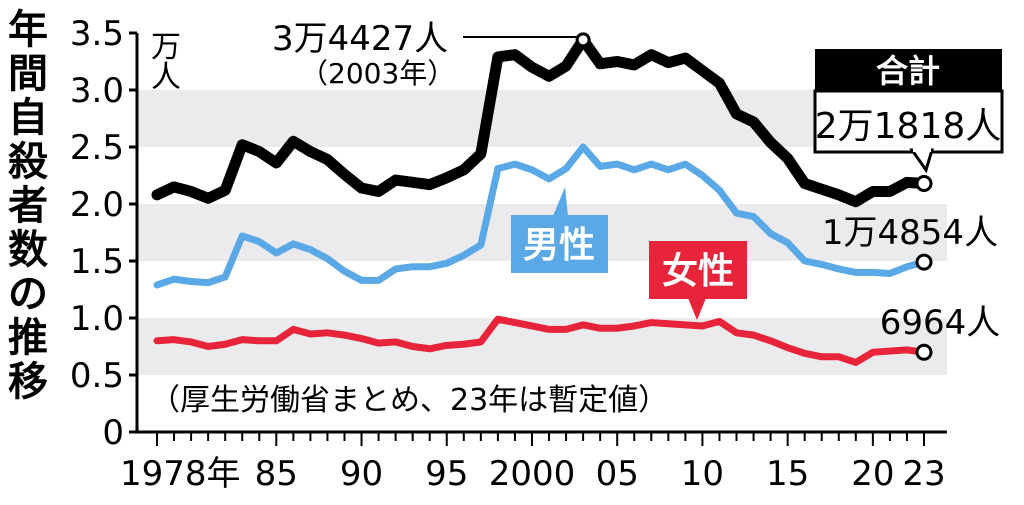  I want to click on total-end-marker, so click(924, 183).